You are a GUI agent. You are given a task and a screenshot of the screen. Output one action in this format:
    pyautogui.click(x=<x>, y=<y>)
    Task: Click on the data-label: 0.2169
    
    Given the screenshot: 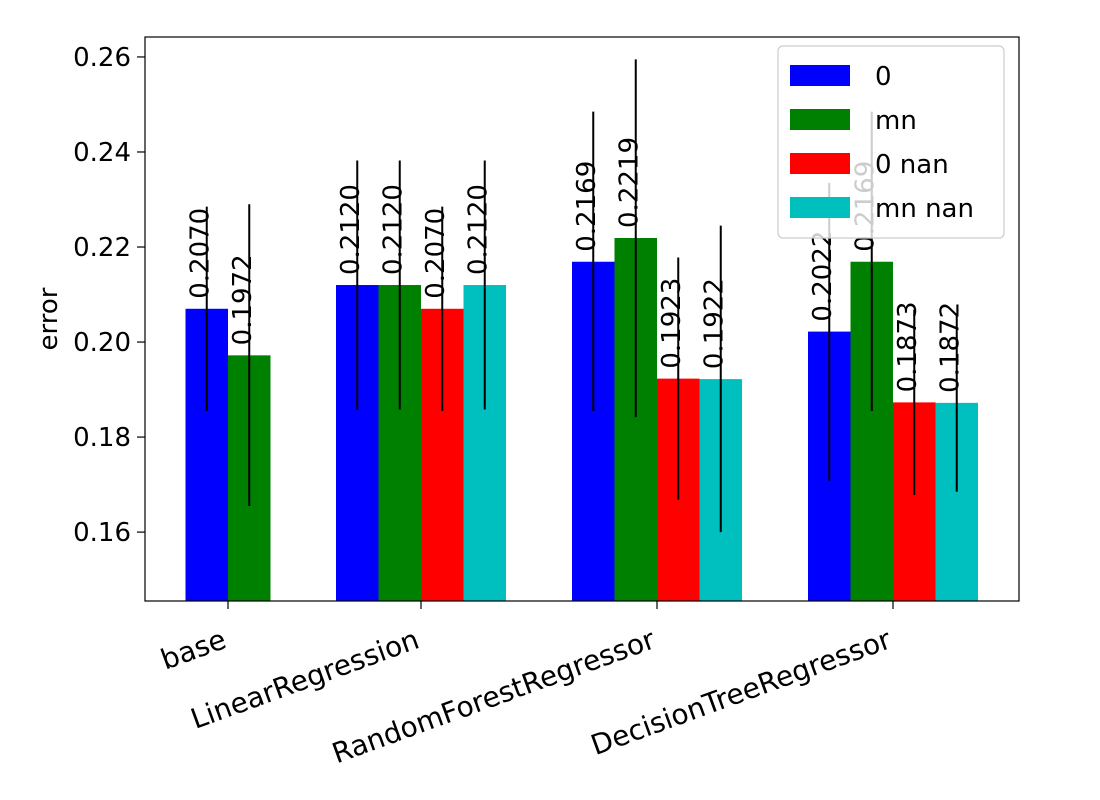 What is the action you would take?
    pyautogui.click(x=587, y=206)
    